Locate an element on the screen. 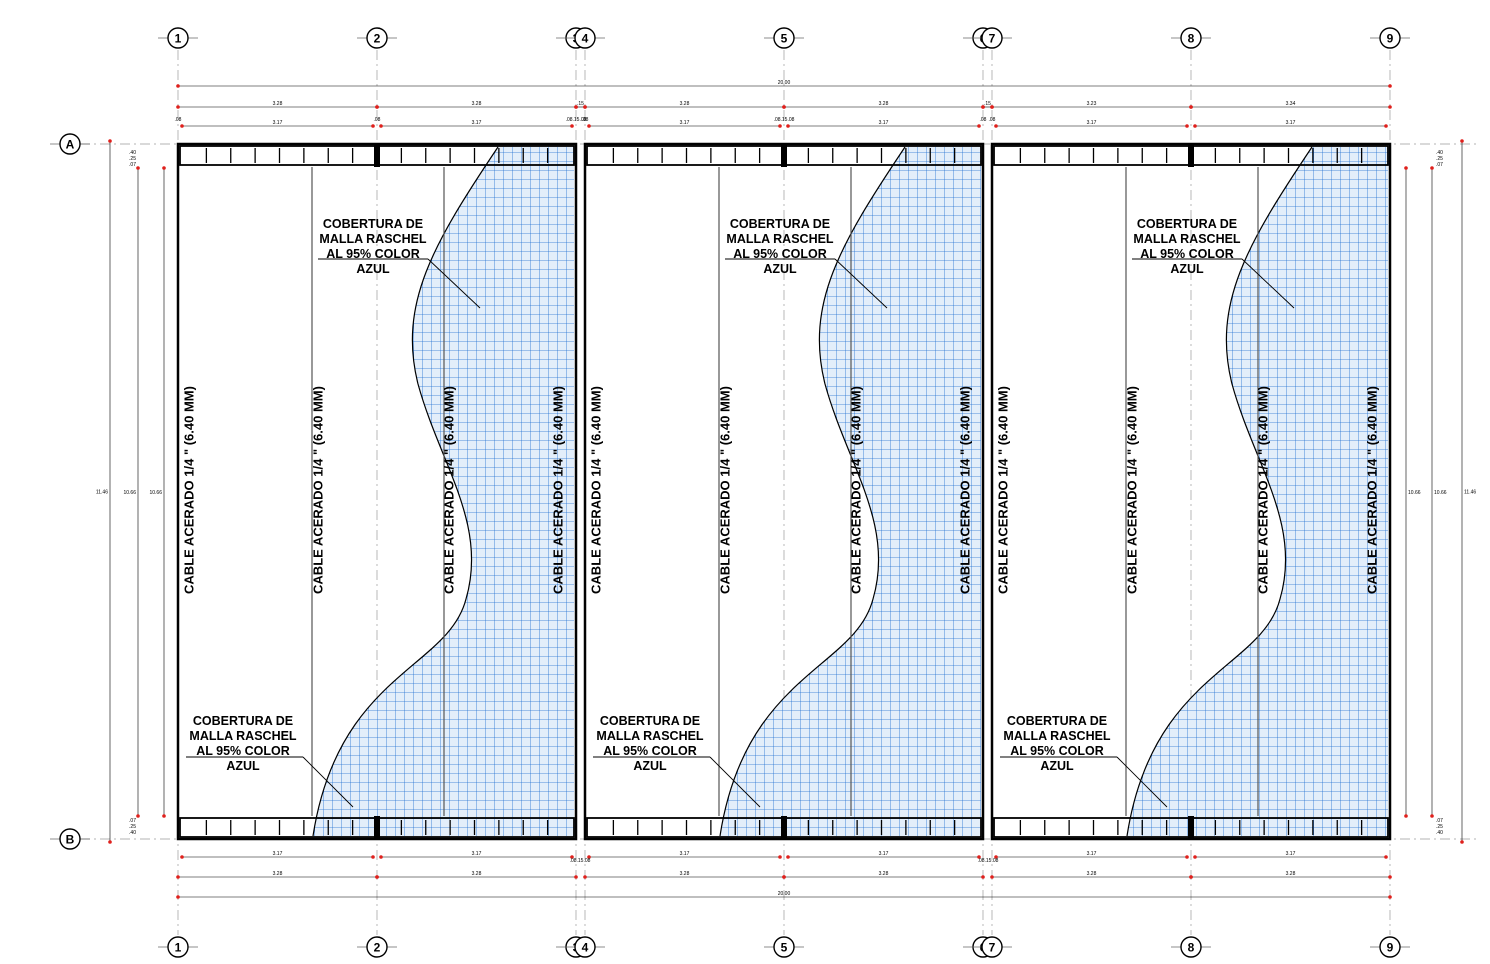 This screenshot has height=964, width=1490. mesh-callout-top-text: COBERTURA DE is located at coordinates (780, 224).